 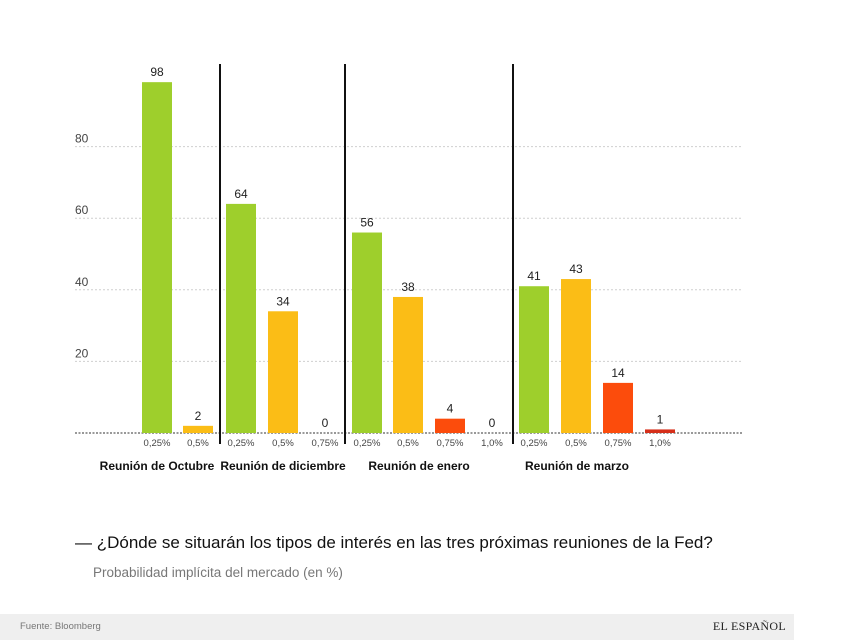 I want to click on group-label: Reunión de marzo, so click(x=577, y=466).